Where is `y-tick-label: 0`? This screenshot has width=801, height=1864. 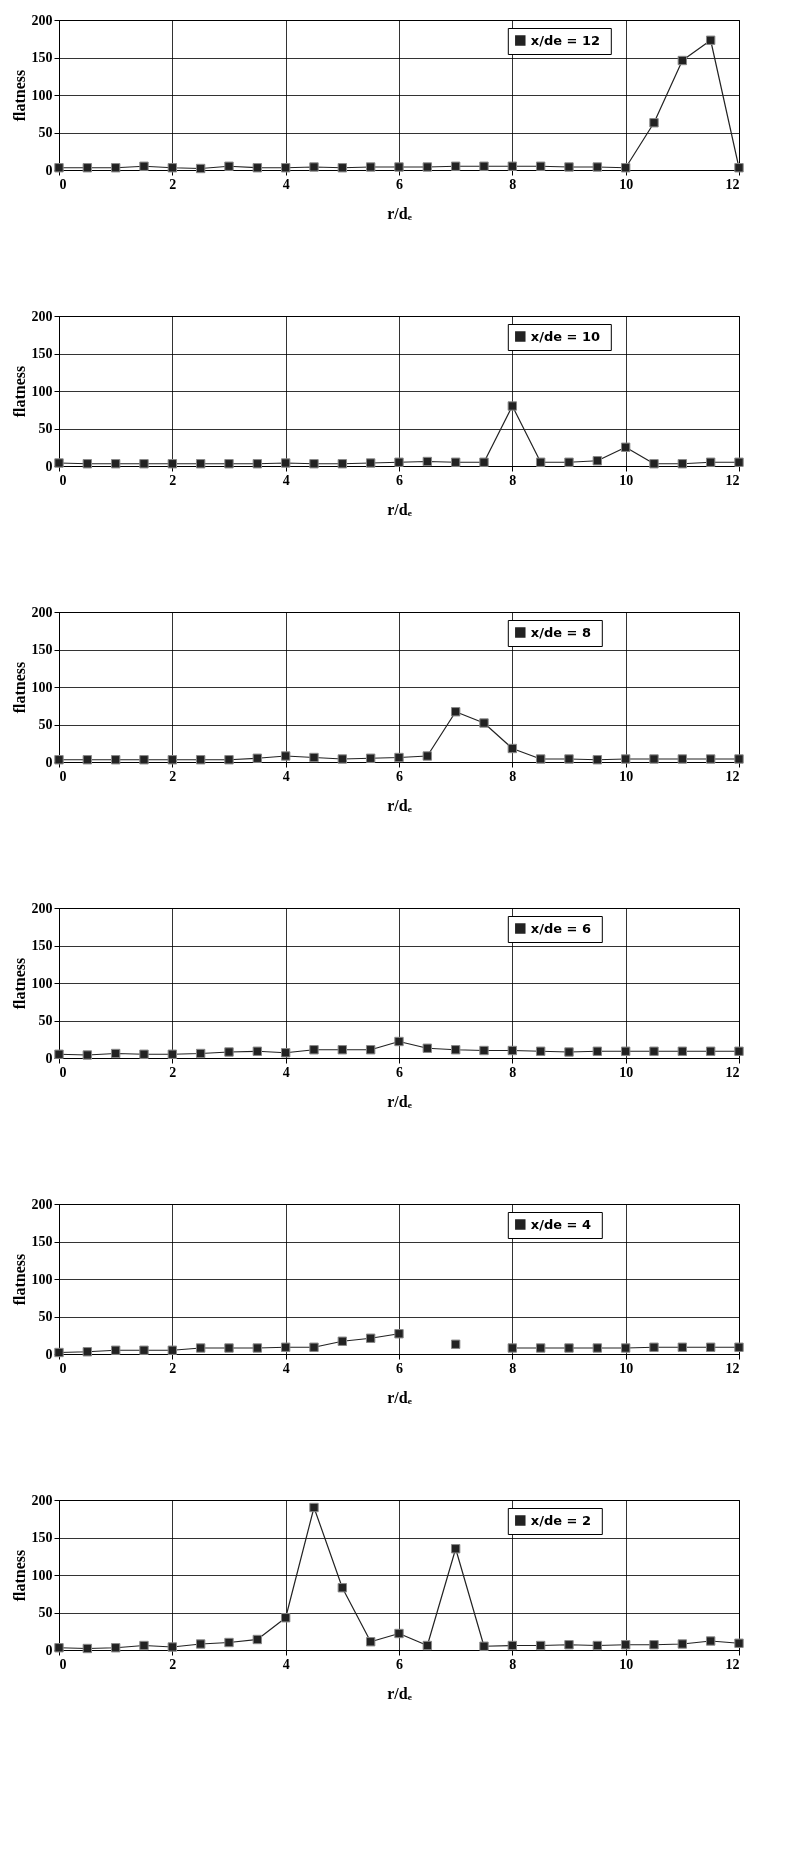 y-tick-label: 0 is located at coordinates (49, 170).